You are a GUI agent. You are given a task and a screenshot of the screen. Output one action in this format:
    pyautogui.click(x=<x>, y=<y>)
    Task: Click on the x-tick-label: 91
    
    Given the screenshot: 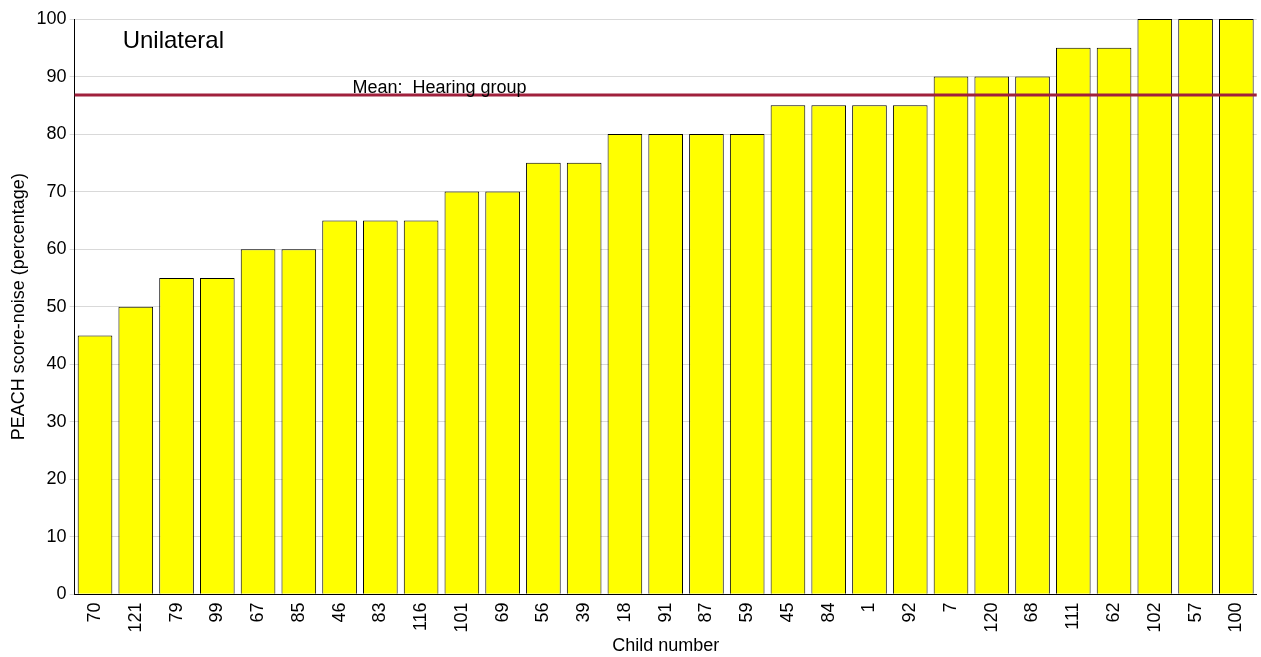 What is the action you would take?
    pyautogui.click(x=664, y=612)
    